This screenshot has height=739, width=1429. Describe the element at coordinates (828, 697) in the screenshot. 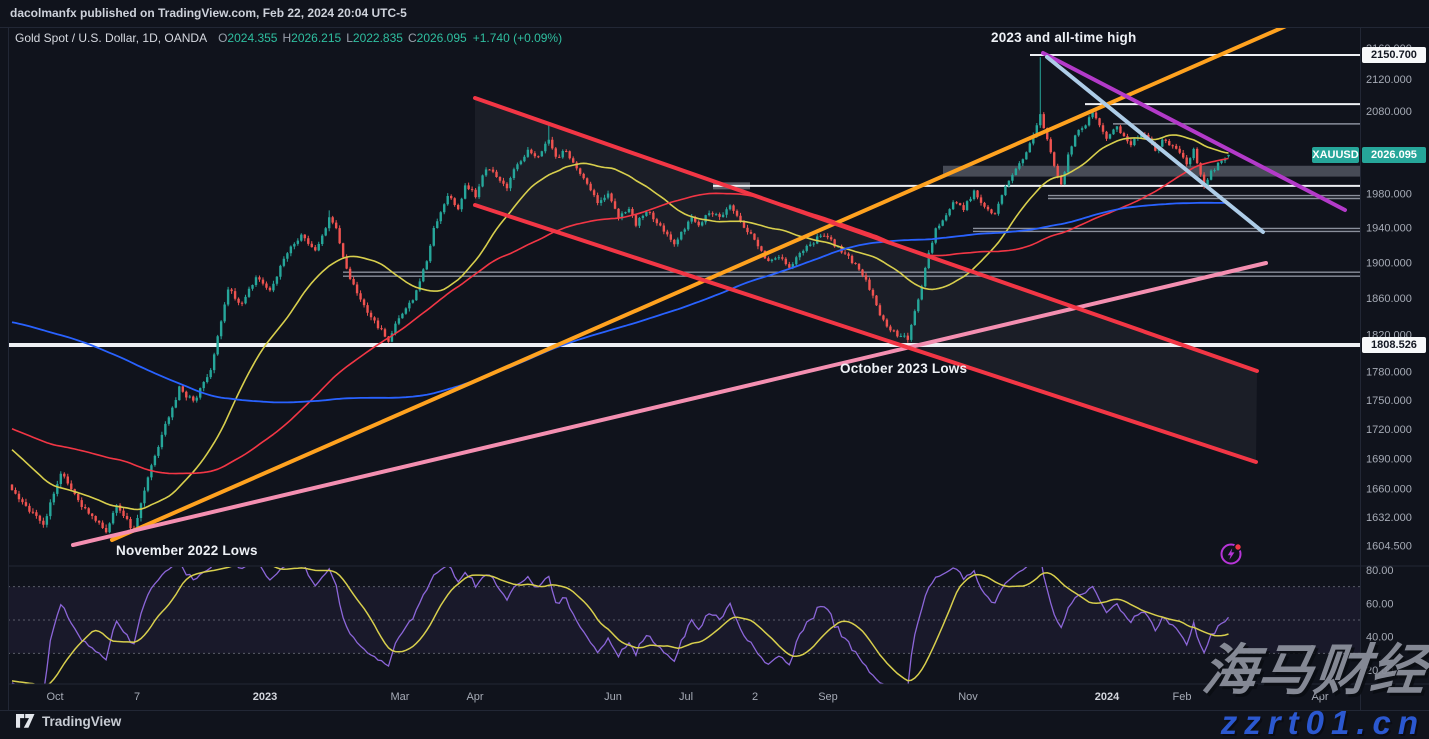

I see `time-axis-tick: Sep` at that location.